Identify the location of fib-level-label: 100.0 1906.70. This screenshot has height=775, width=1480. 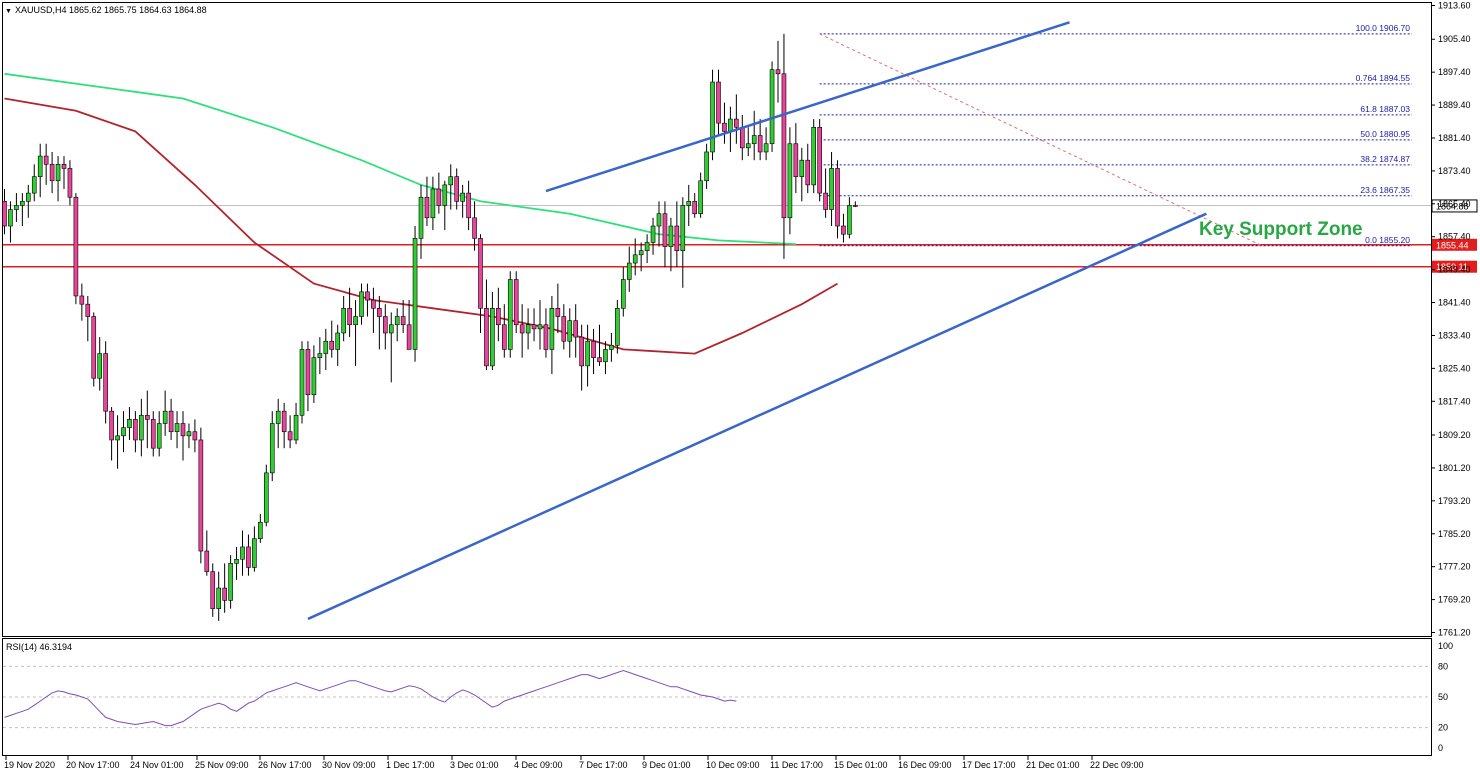
(1383, 28).